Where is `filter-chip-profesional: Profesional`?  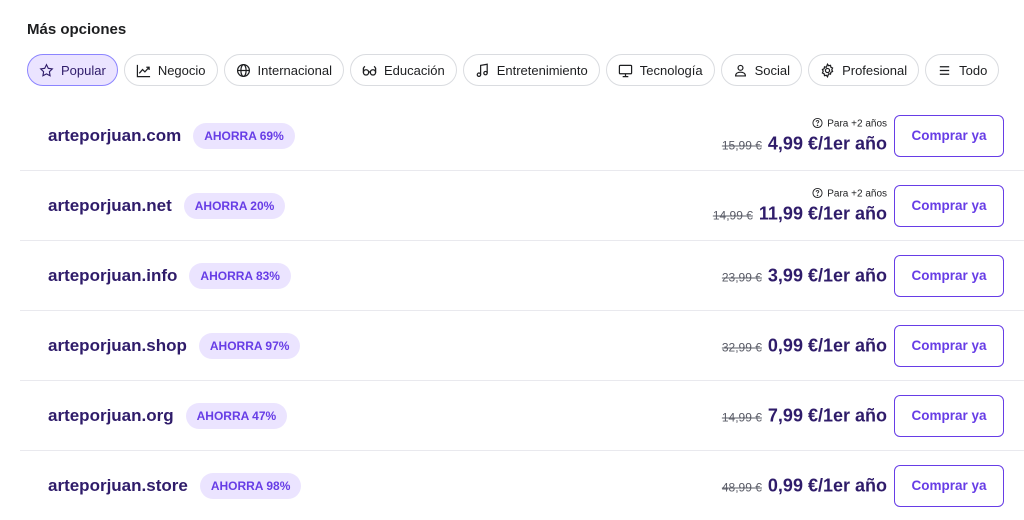
filter-chip-profesional: Profesional is located at coordinates (864, 70).